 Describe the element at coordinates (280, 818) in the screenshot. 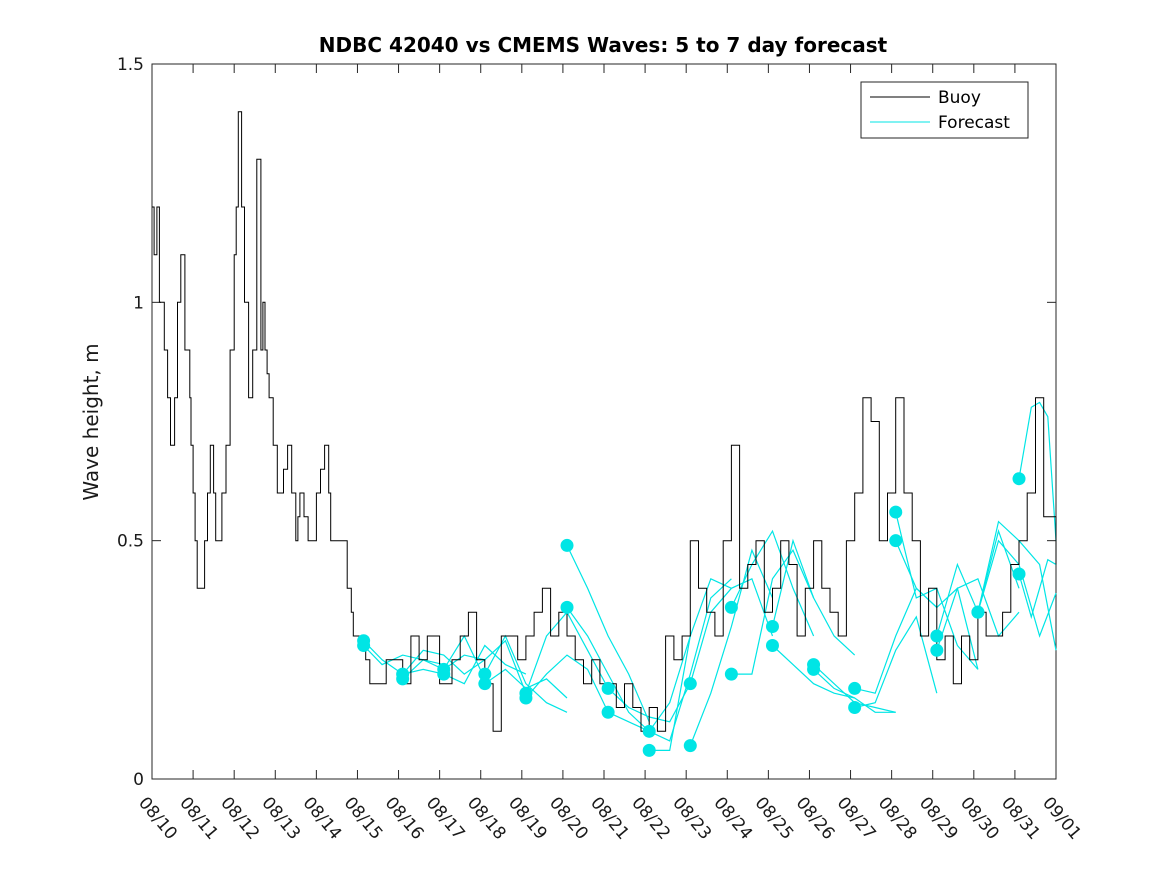

I see `x-tick-label: 08/13` at that location.